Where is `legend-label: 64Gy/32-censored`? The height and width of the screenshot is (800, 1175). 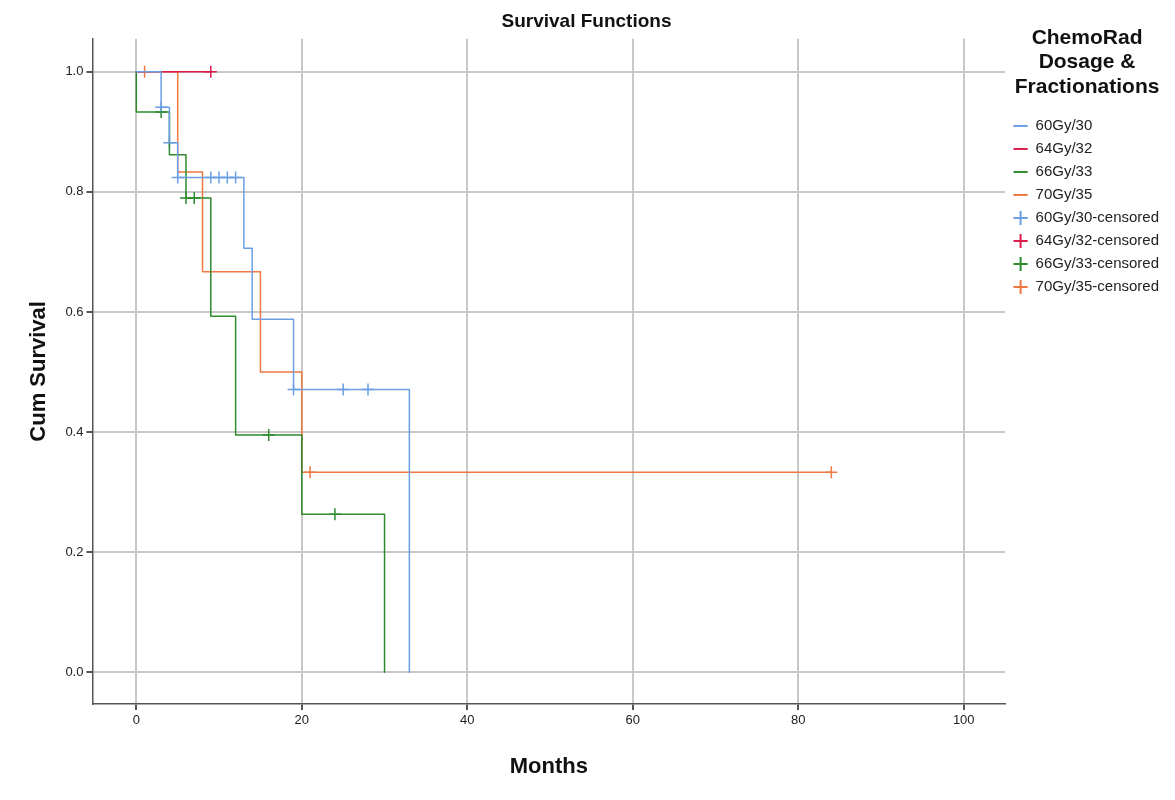 legend-label: 64Gy/32-censored is located at coordinates (1097, 240).